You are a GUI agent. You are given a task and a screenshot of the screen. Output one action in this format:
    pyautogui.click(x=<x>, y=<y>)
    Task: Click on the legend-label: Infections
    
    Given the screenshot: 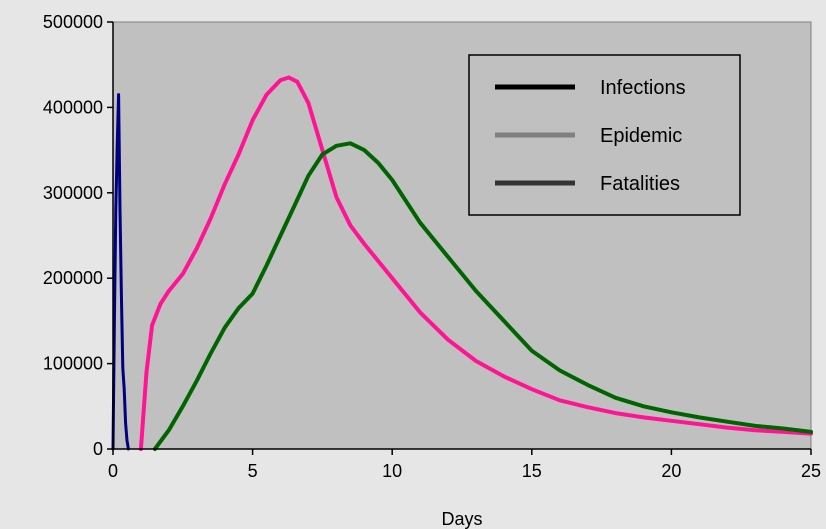 What is the action you would take?
    pyautogui.click(x=643, y=88)
    